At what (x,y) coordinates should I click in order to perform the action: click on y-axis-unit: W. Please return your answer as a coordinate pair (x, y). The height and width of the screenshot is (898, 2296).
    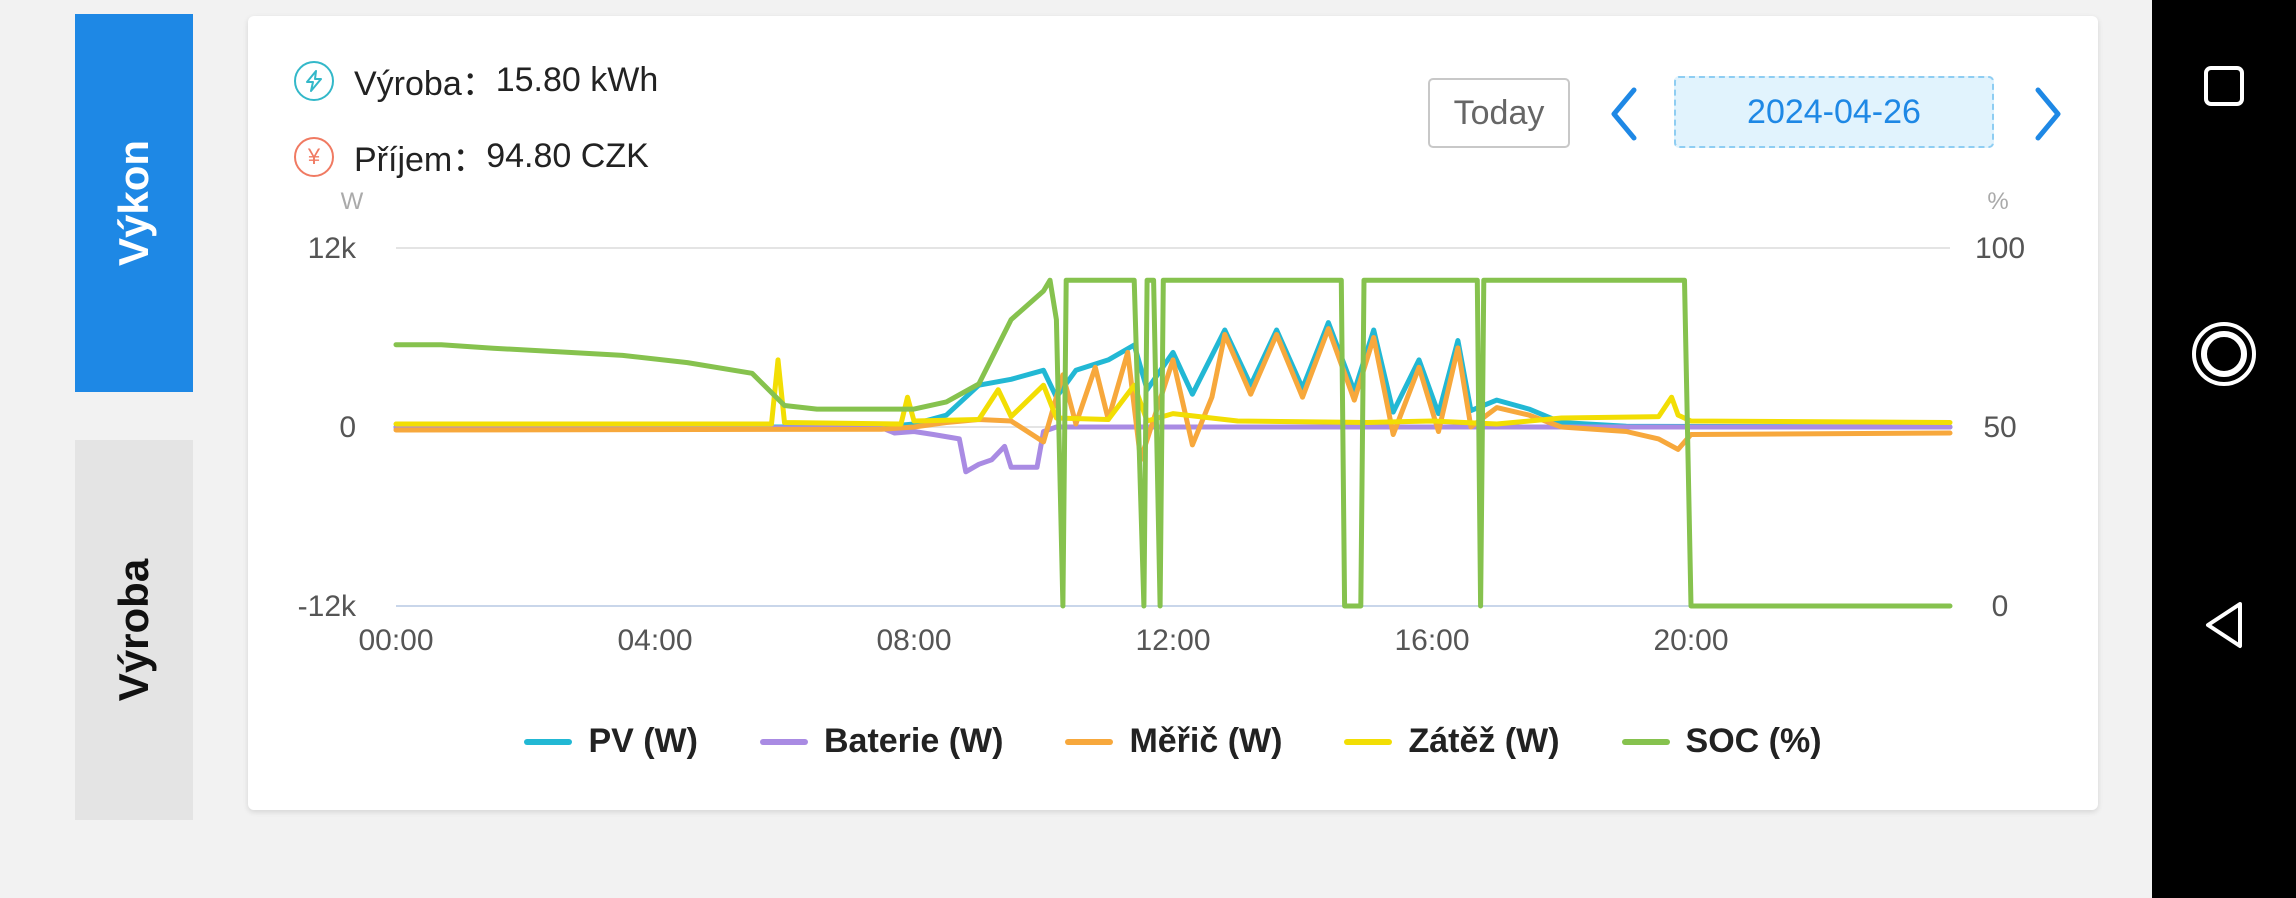
    Looking at the image, I should click on (352, 201).